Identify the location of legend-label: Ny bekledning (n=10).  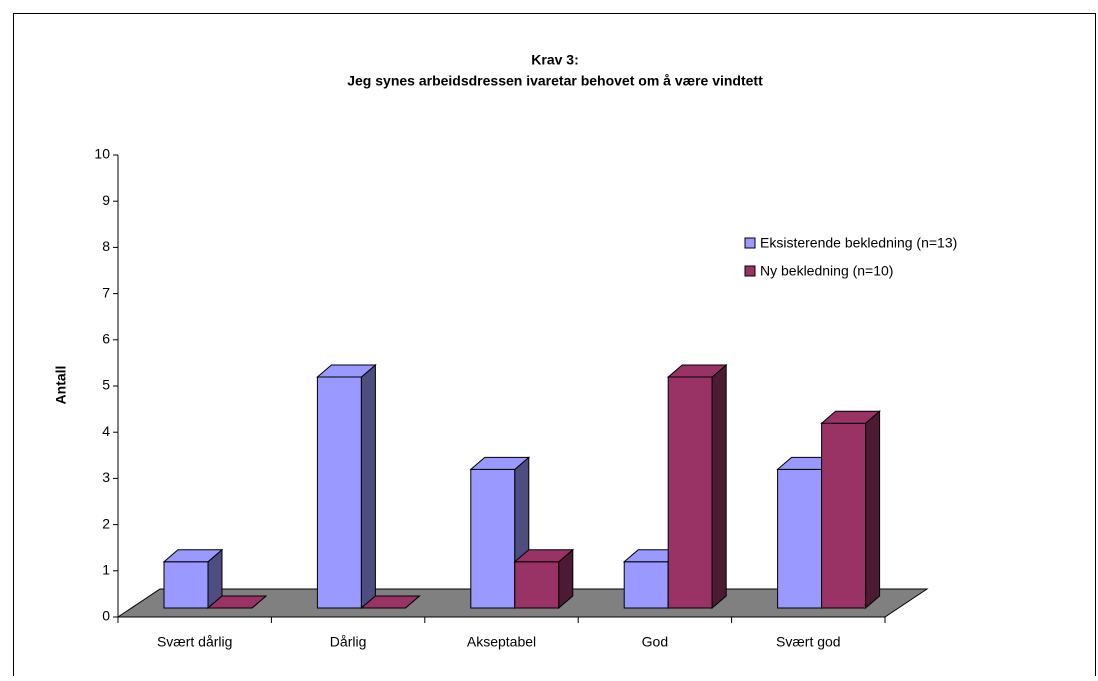
(826, 271).